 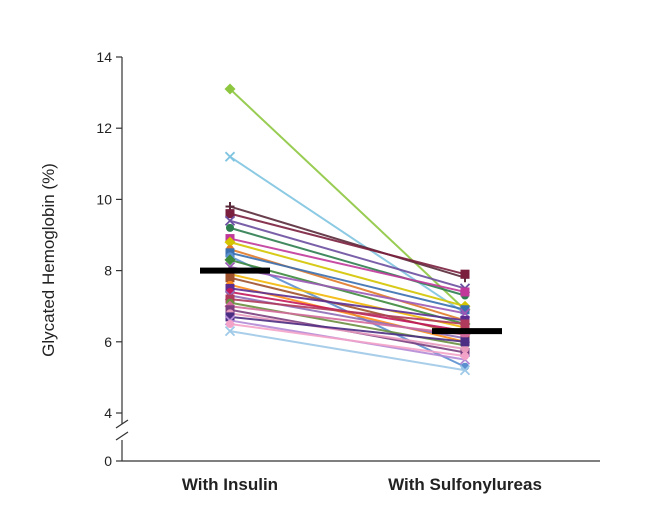 What do you see at coordinates (108, 342) in the screenshot?
I see `y-tick-label: 6` at bounding box center [108, 342].